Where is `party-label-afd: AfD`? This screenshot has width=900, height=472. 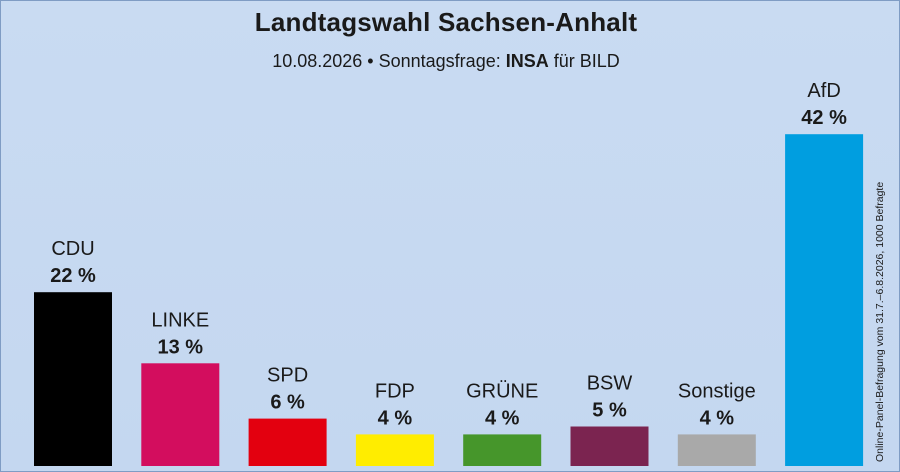 party-label-afd: AfD is located at coordinates (823, 91).